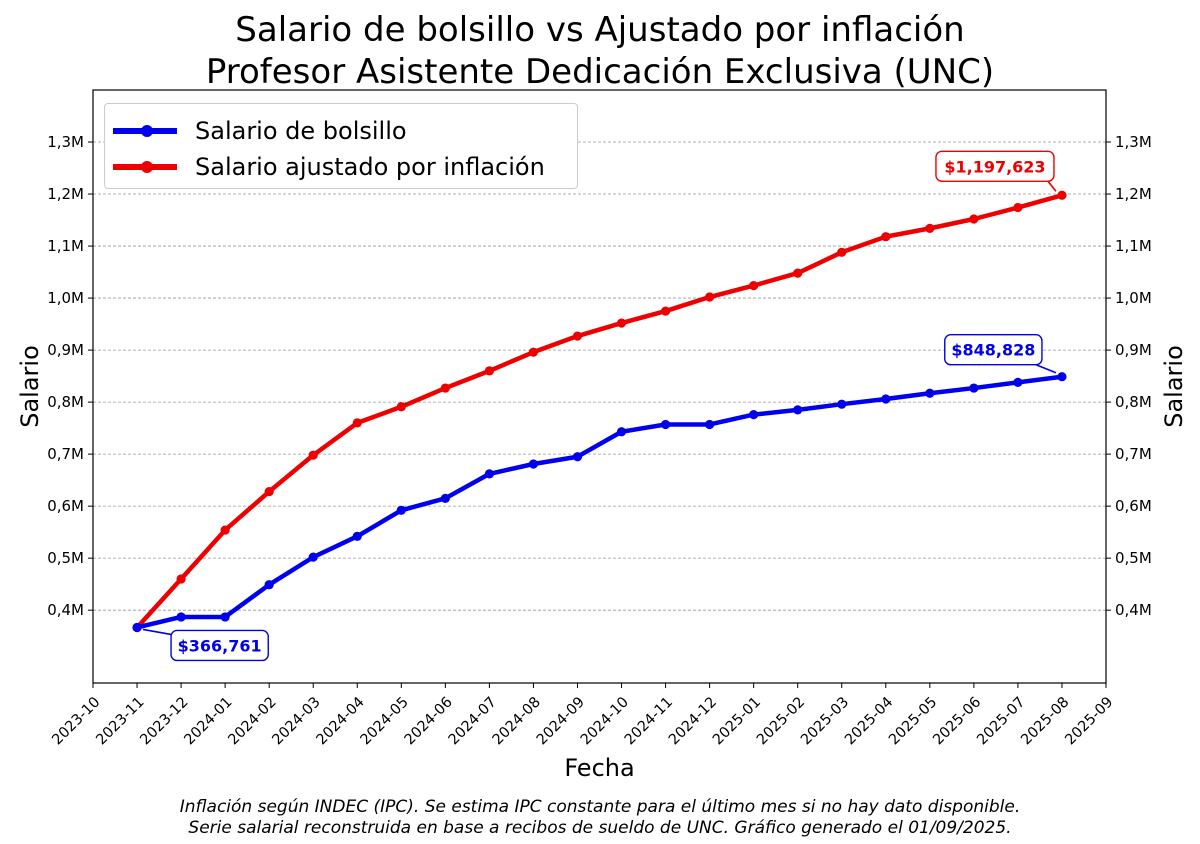 This screenshot has height=844, width=1200. I want to click on y-tick-label-left: 0,4M, so click(65, 610).